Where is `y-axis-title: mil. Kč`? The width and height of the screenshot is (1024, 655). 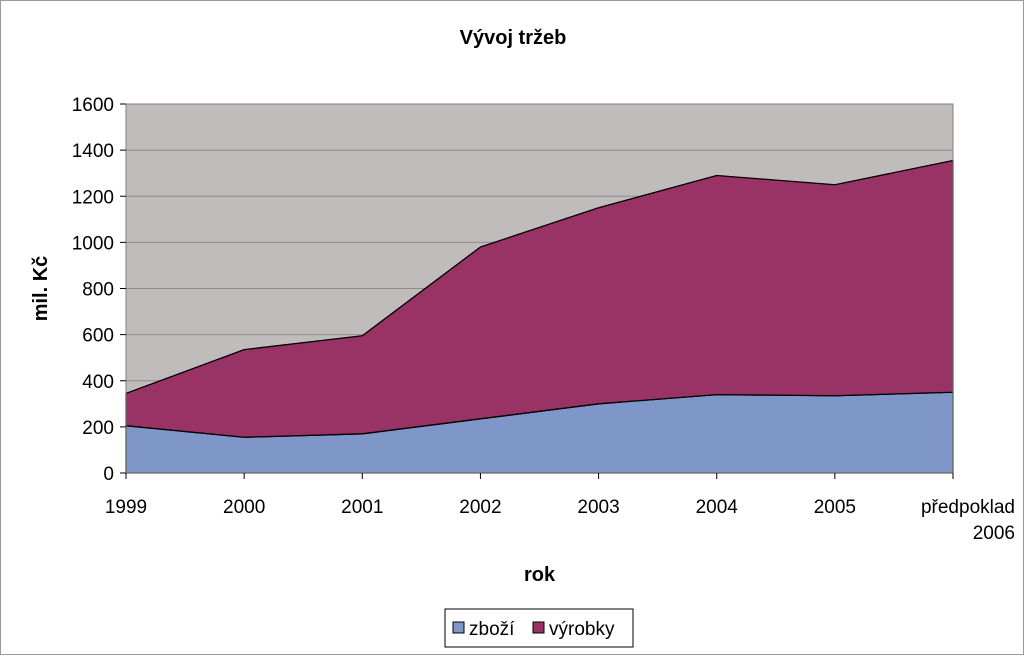
y-axis-title: mil. Kč is located at coordinates (41, 289).